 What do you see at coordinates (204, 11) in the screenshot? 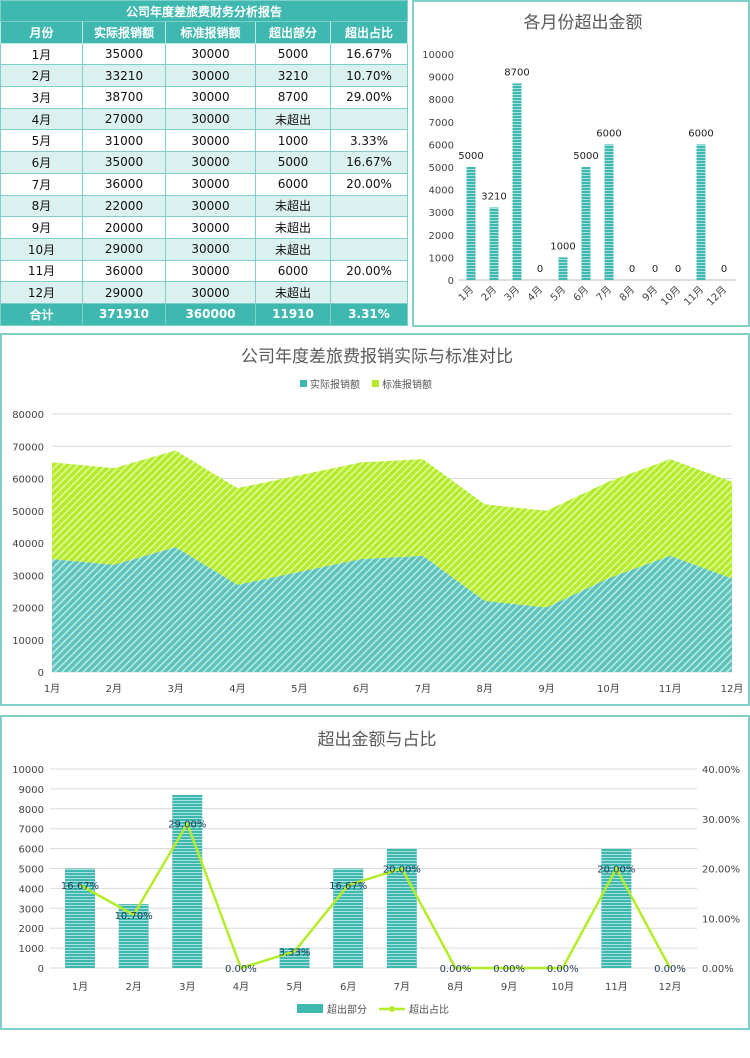
I see `table-title: 公司年度差旅费财务分析报告` at bounding box center [204, 11].